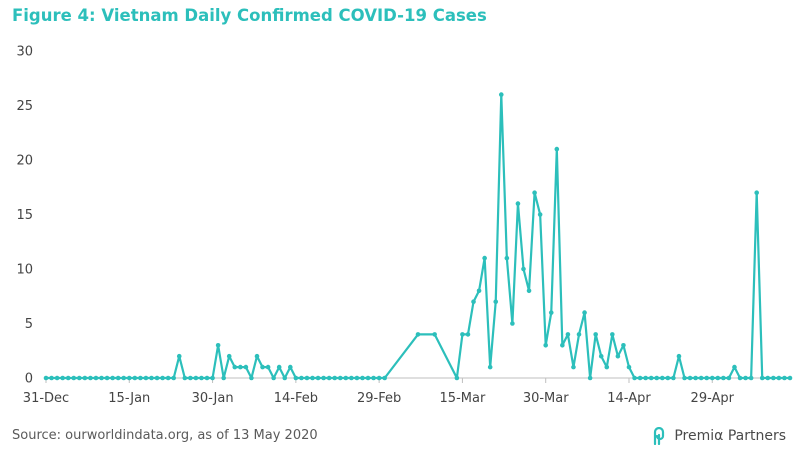 The image size is (800, 459). What do you see at coordinates (713, 398) in the screenshot?
I see `x-tick-label: 29-Apr` at bounding box center [713, 398].